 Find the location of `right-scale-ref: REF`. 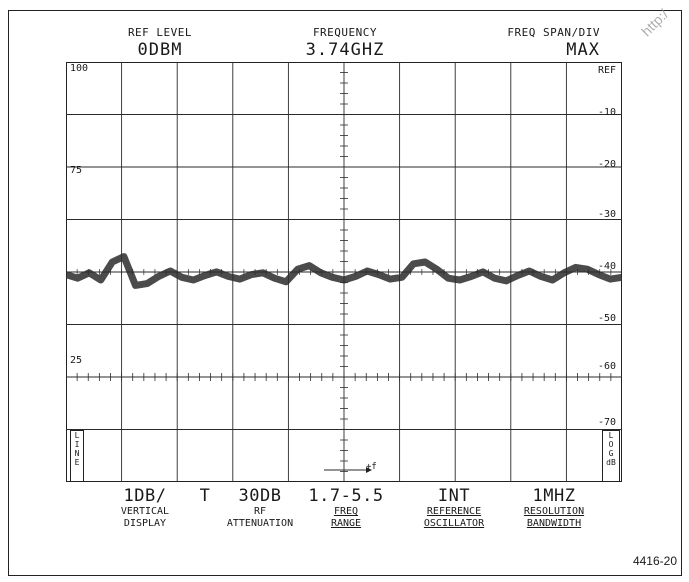

right-scale-ref: REF is located at coordinates (607, 70).